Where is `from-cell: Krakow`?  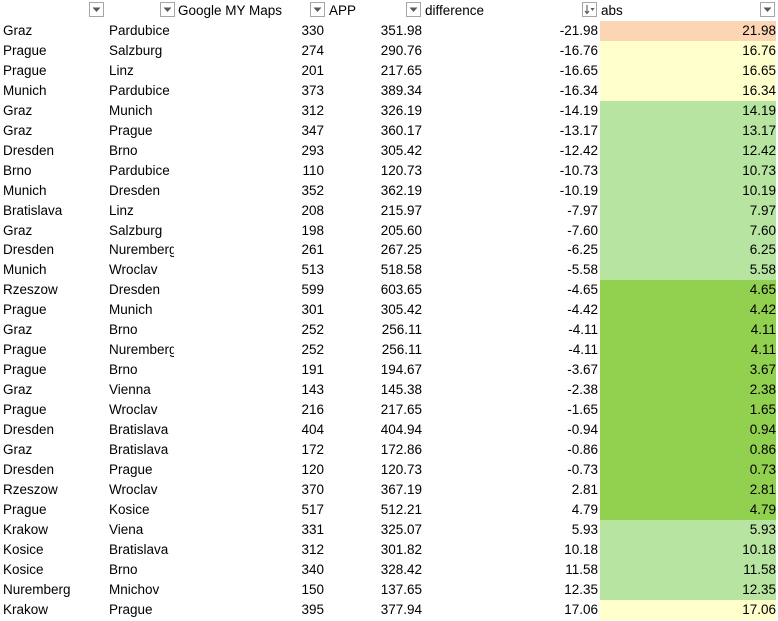 from-cell: Krakow is located at coordinates (26, 609).